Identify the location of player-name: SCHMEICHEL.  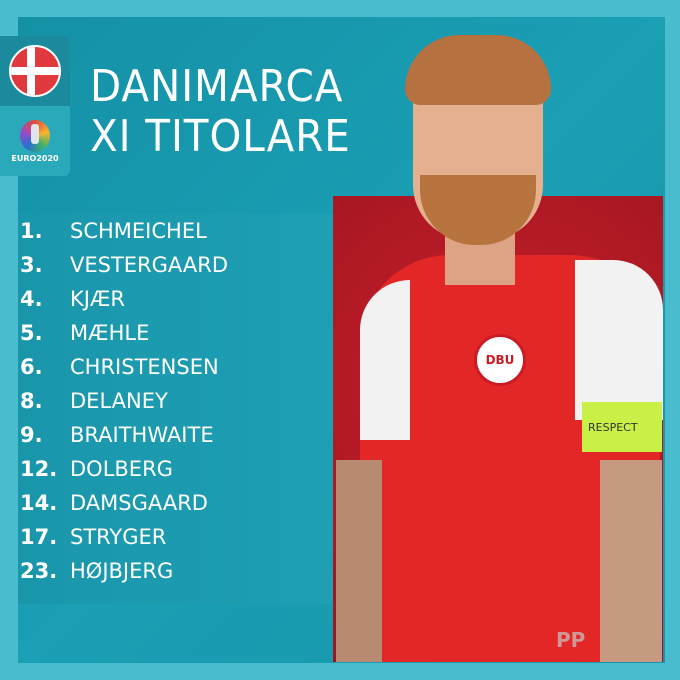
(138, 231).